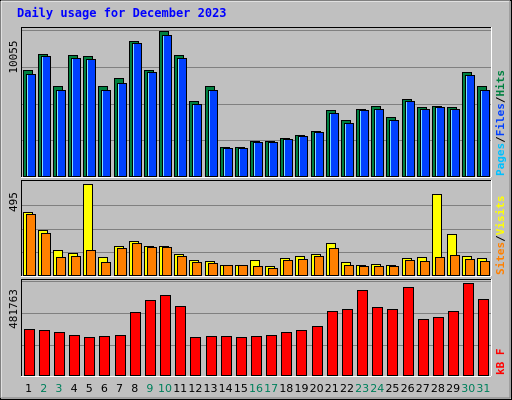 The image size is (512, 400). What do you see at coordinates (301, 388) in the screenshot?
I see `day-label-19: 19` at bounding box center [301, 388].